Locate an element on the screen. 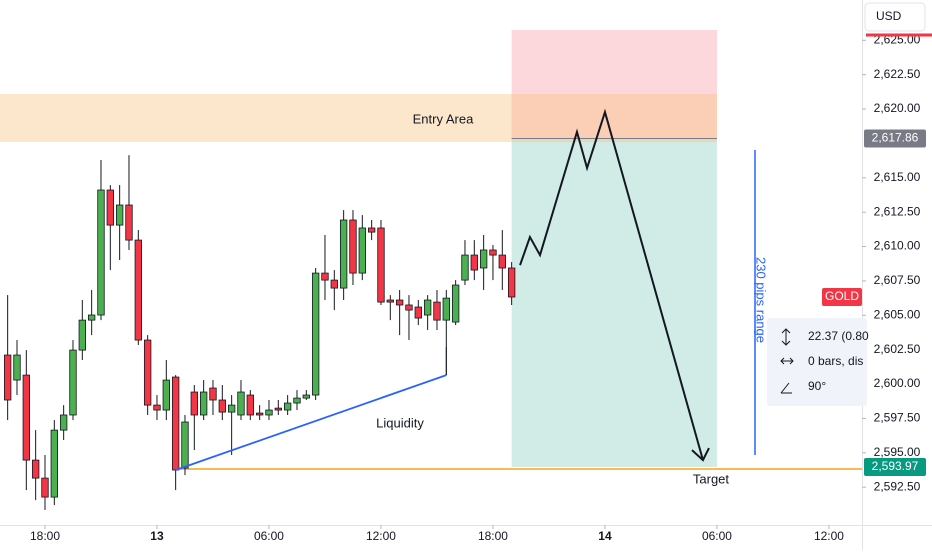 The height and width of the screenshot is (555, 932). currency-box is located at coordinates (895, 17).